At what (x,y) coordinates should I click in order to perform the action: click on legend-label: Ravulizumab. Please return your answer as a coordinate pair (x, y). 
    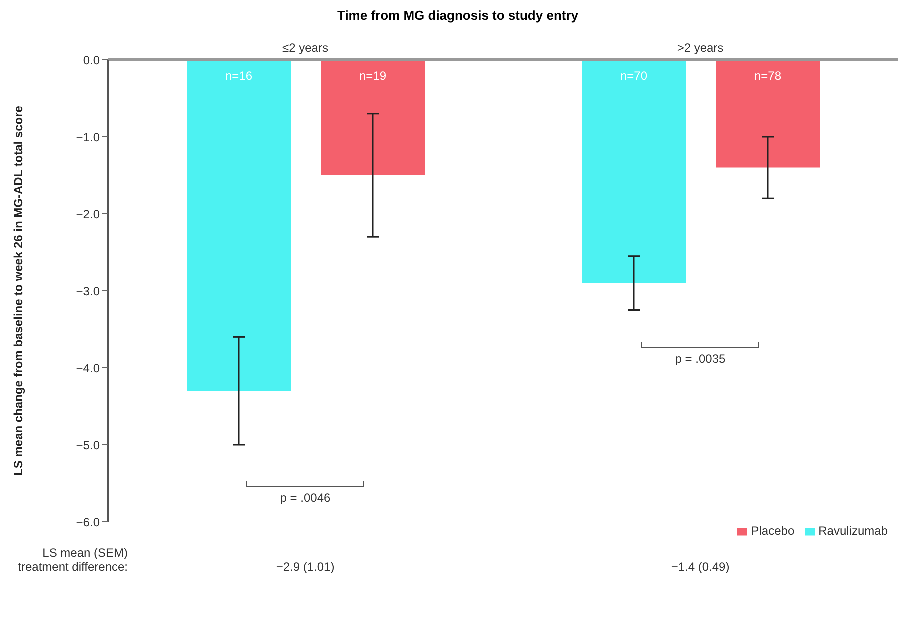
    Looking at the image, I should click on (853, 531).